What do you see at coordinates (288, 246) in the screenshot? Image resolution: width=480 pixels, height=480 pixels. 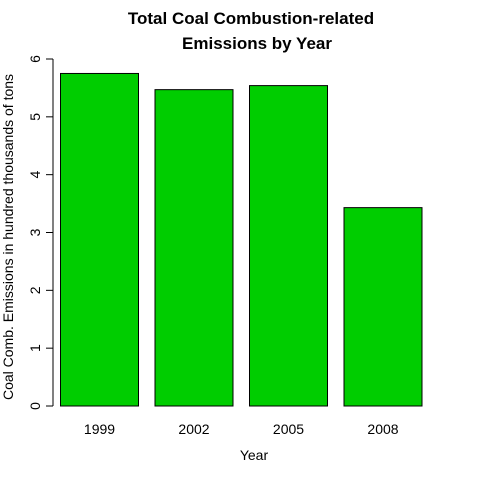 I see `bar-2005` at bounding box center [288, 246].